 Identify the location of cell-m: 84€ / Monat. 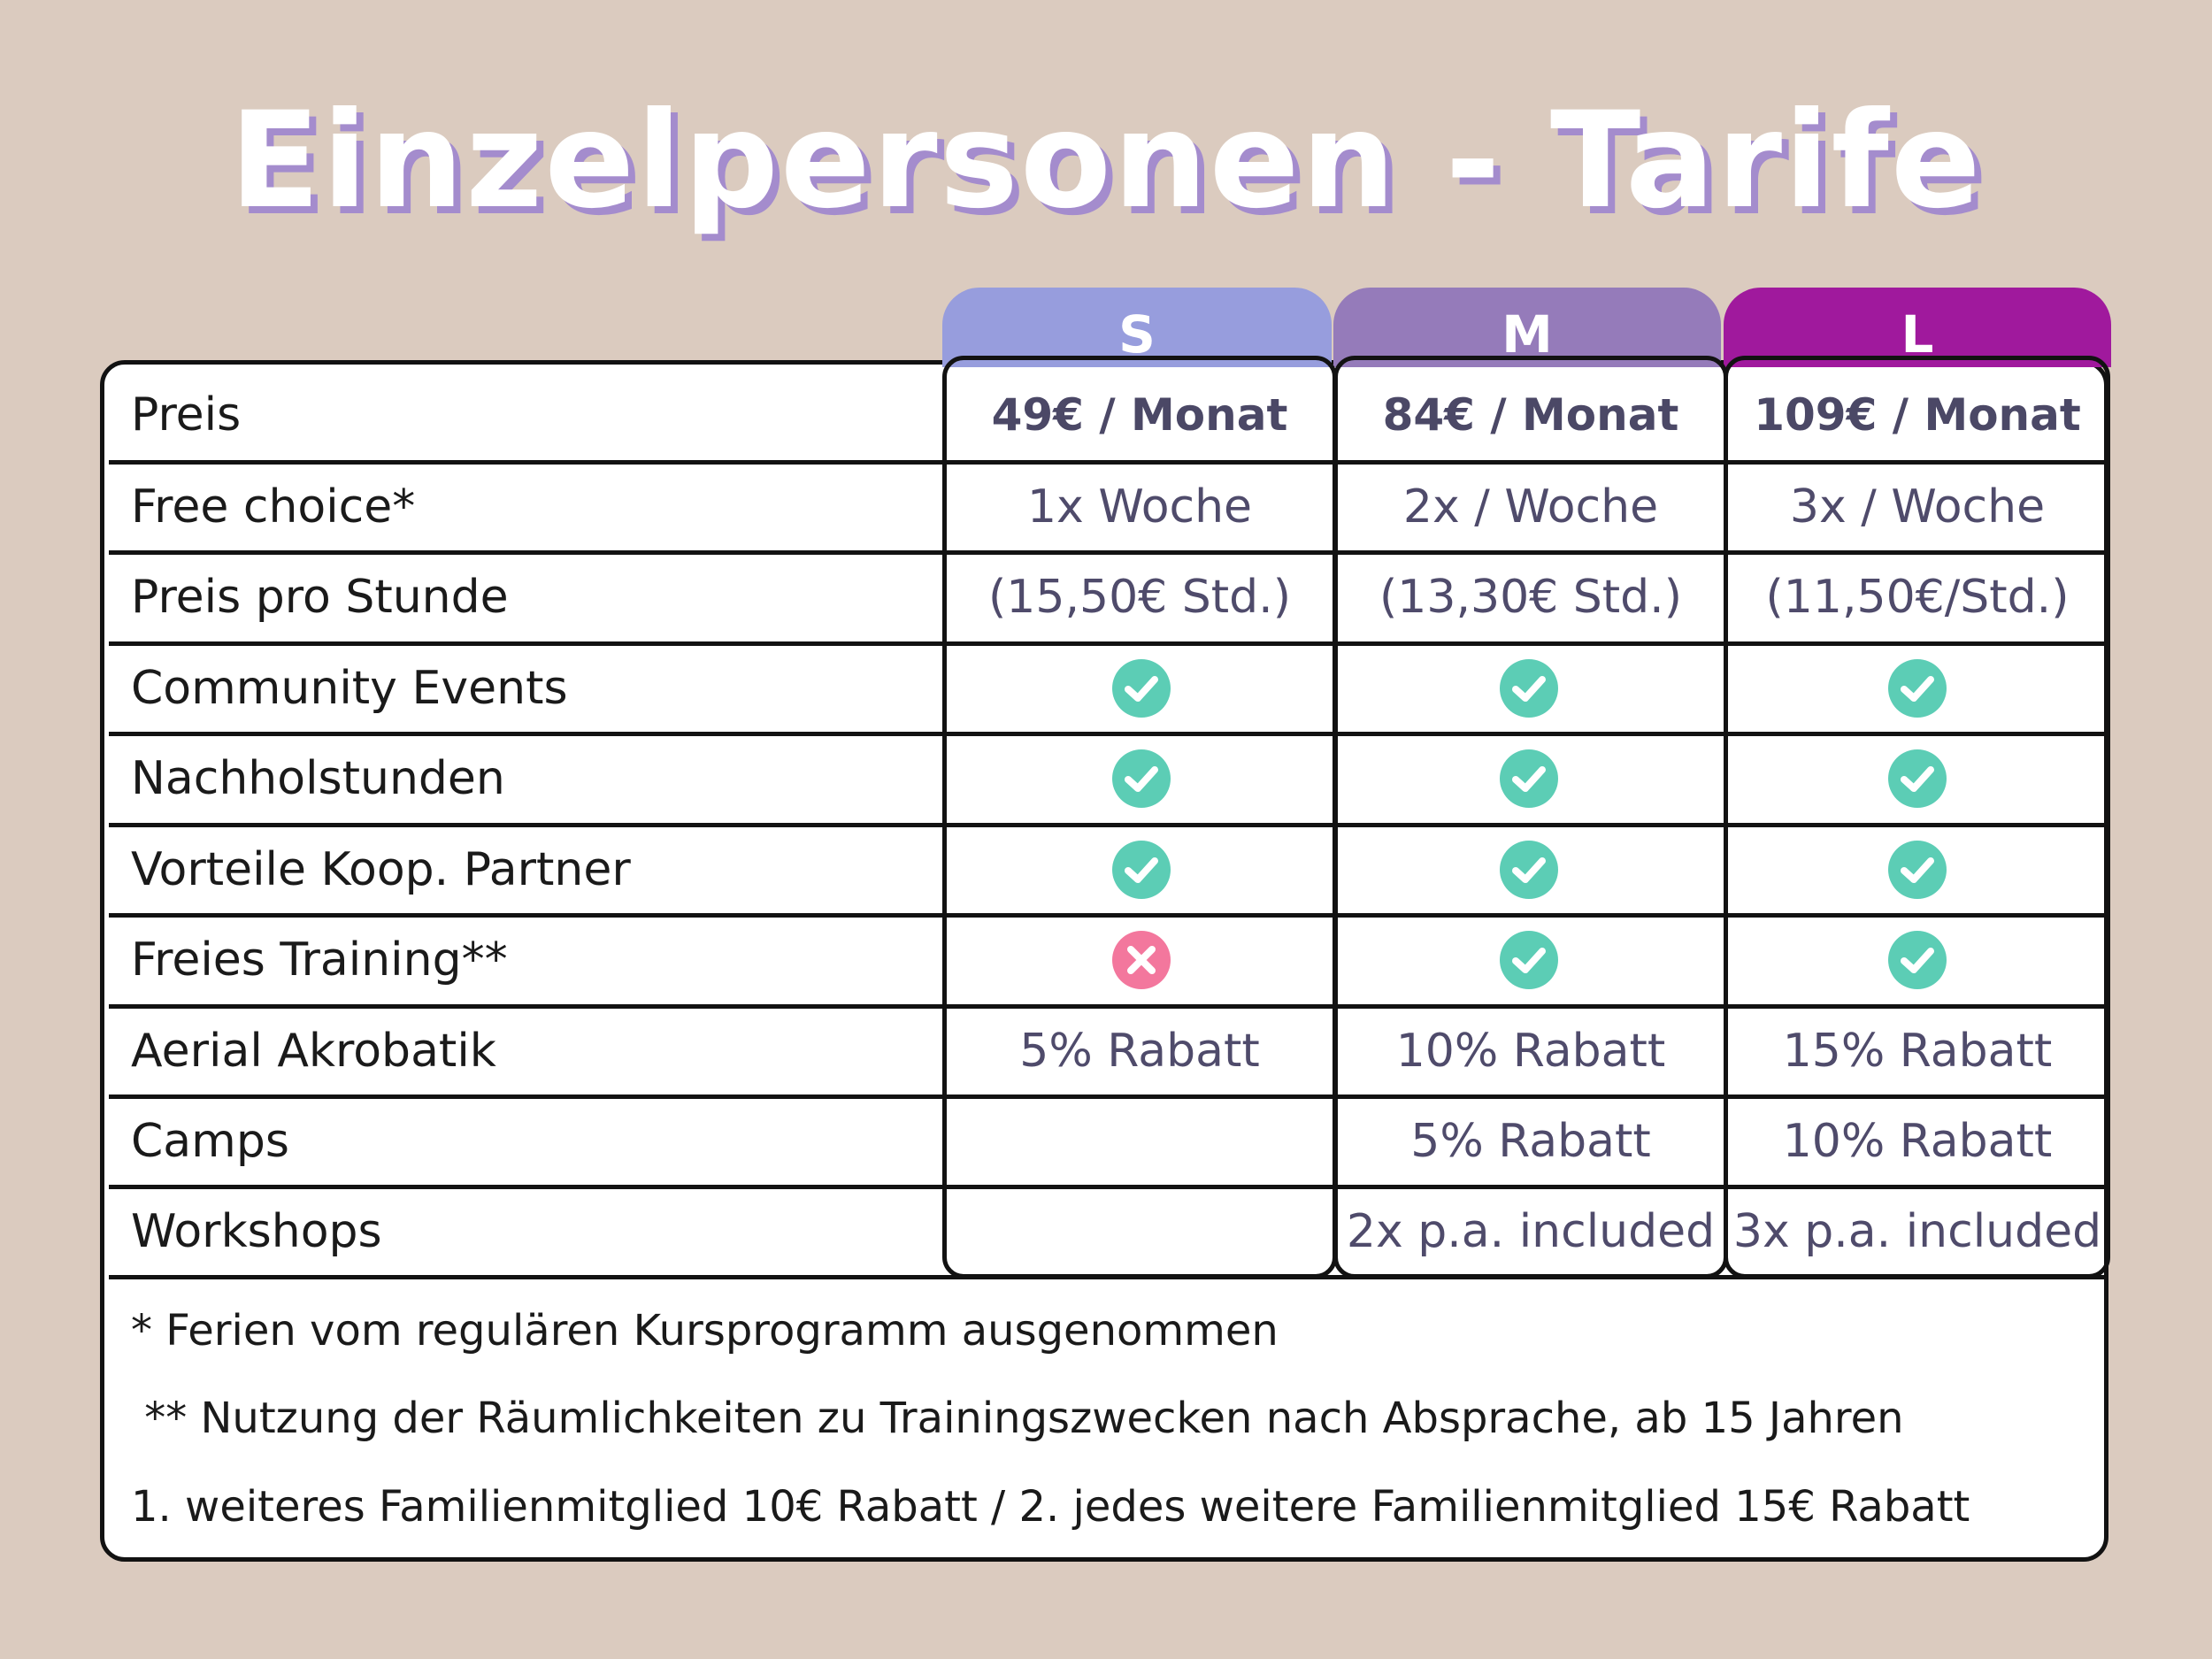
(1531, 415).